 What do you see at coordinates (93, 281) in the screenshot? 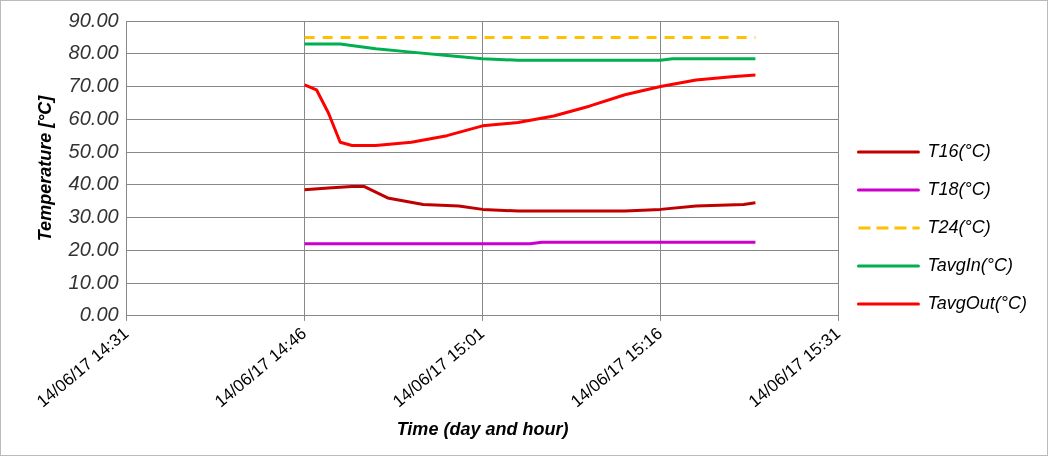
I see `y-tick-label: 10.00` at bounding box center [93, 281].